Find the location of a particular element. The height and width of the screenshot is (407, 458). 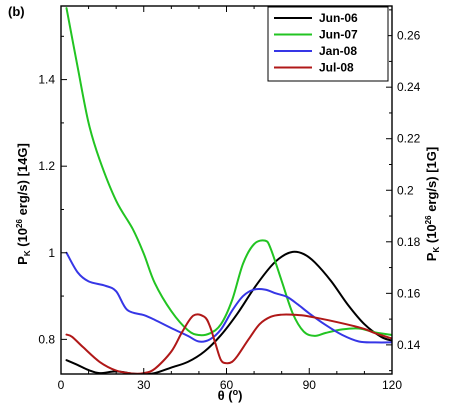

y-left-tick-label: 1.4 is located at coordinates (46, 80).